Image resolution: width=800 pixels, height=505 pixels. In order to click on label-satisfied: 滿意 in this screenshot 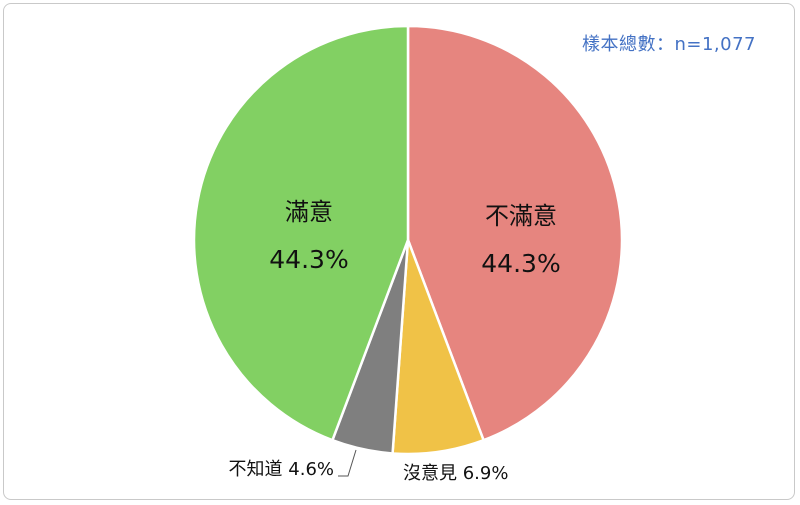, I will do `click(309, 212)`.